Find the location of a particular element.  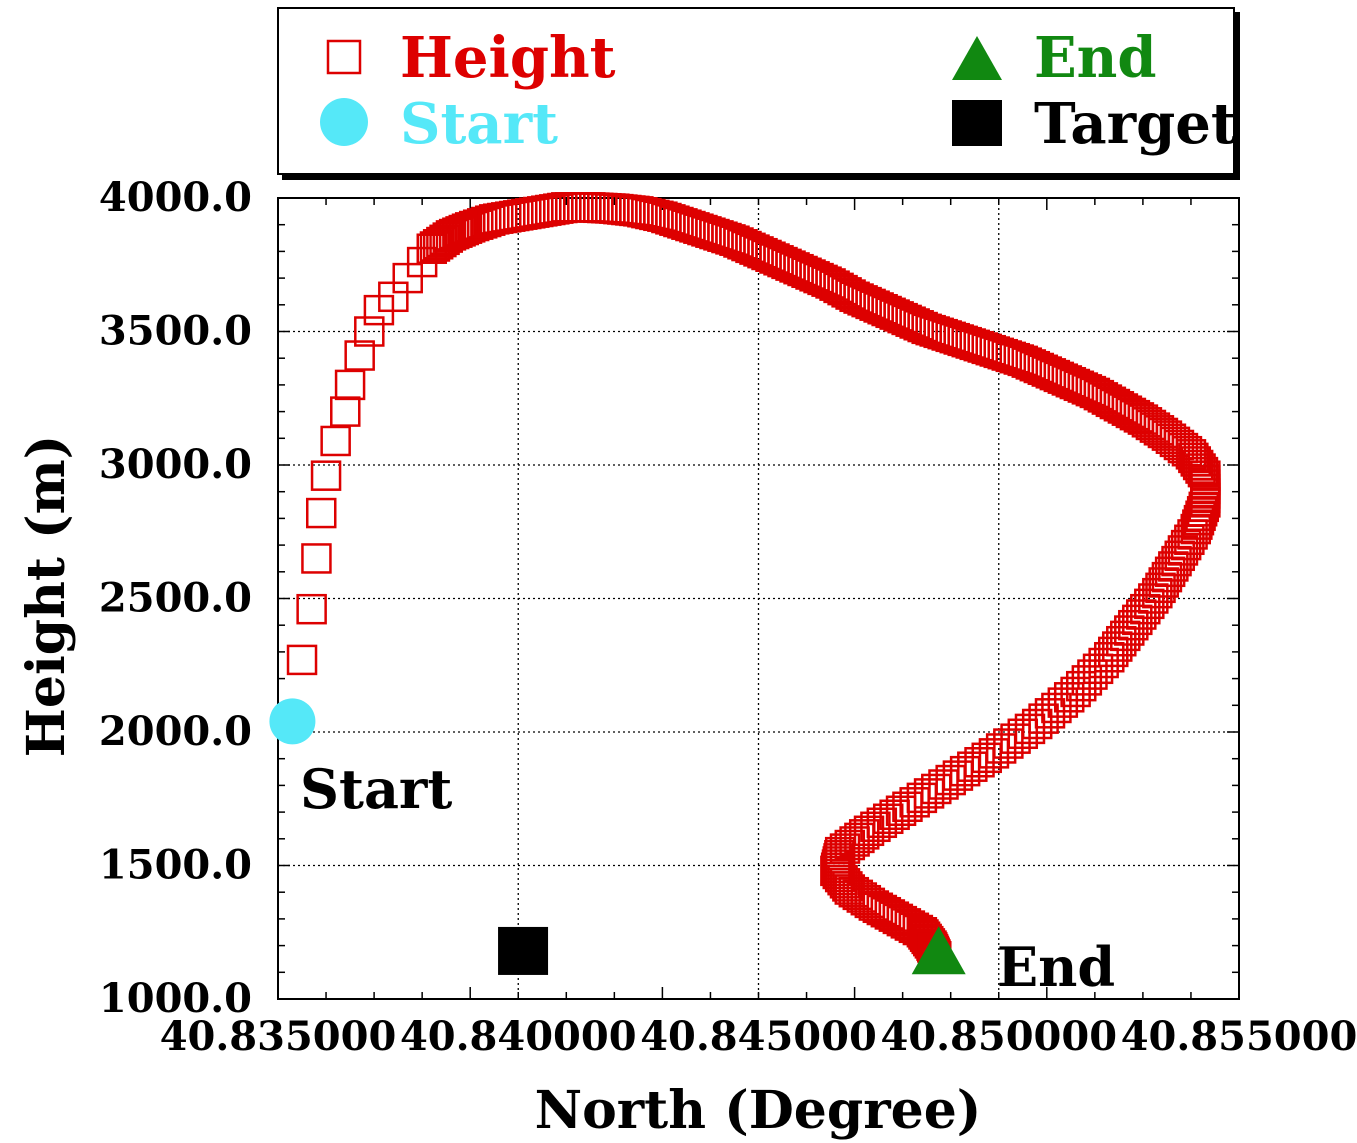

legend: Height Start End Target is located at coordinates (758, 93).